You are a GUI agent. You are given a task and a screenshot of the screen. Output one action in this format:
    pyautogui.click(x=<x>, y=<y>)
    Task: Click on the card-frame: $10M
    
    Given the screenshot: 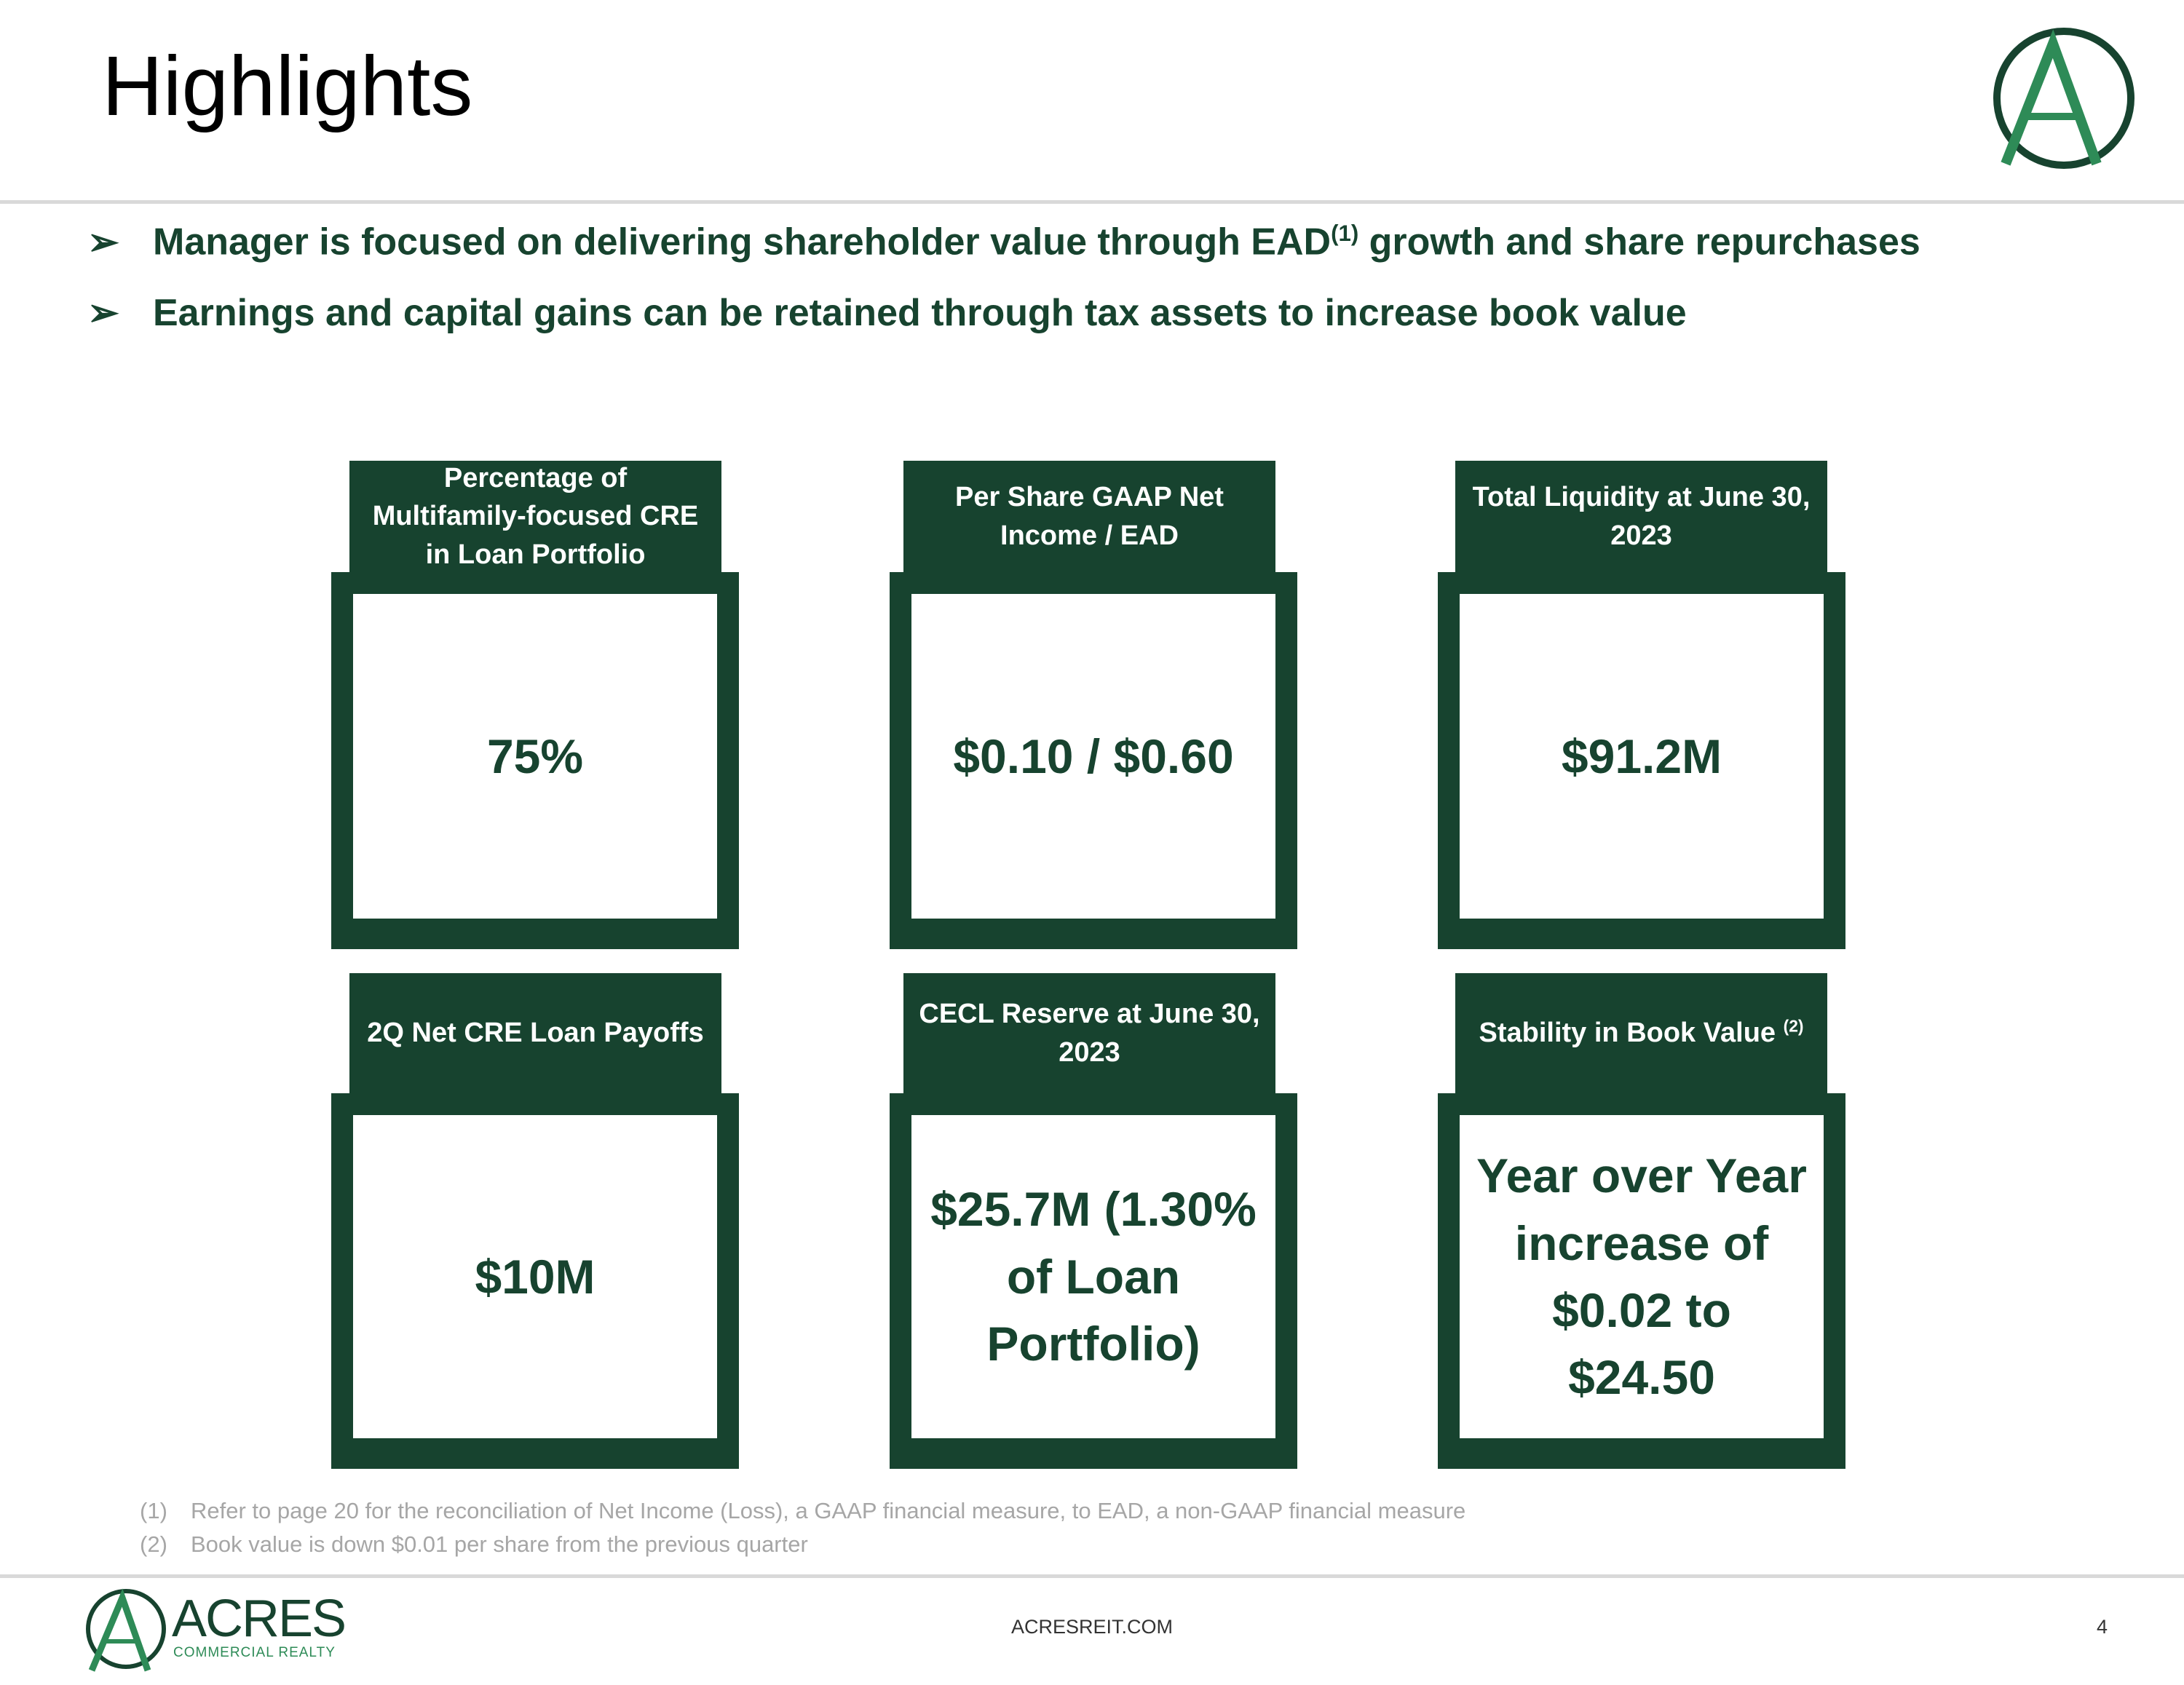 What is the action you would take?
    pyautogui.click(x=535, y=1281)
    